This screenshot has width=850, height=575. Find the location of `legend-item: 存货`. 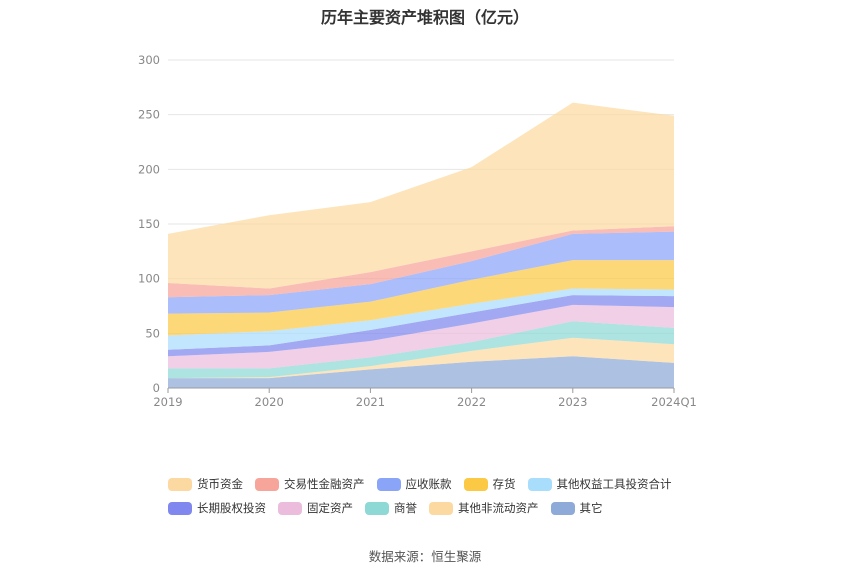

legend-item: 存货 is located at coordinates (489, 484).